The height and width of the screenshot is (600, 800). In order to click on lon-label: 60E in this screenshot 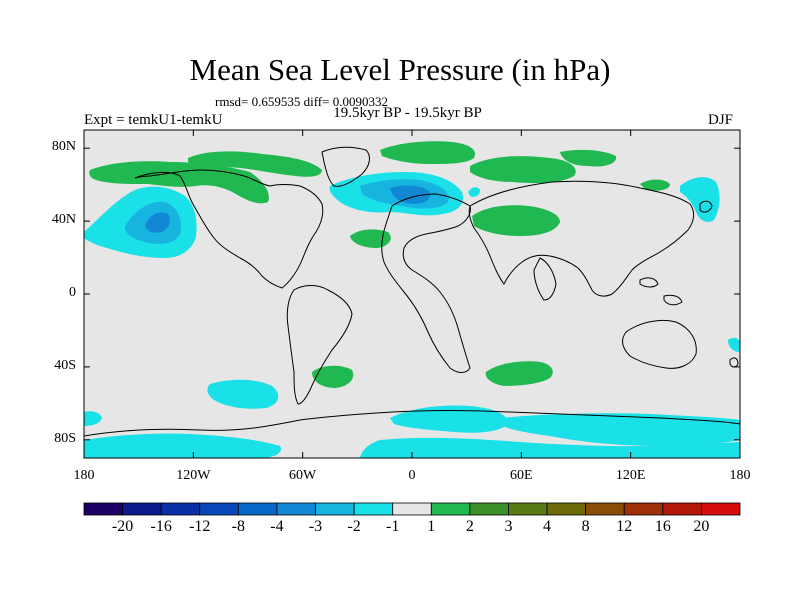, I will do `click(521, 475)`.